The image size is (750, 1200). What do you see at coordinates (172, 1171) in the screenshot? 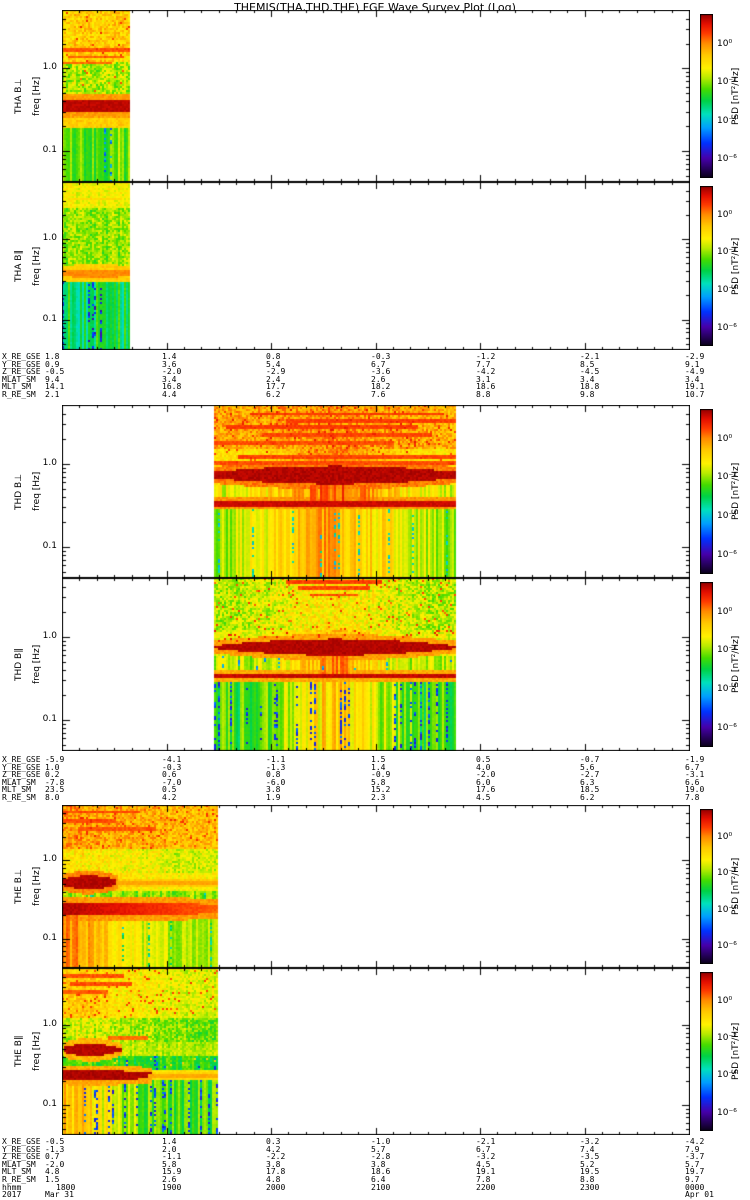
I see `ann-value: 15.9` at bounding box center [172, 1171].